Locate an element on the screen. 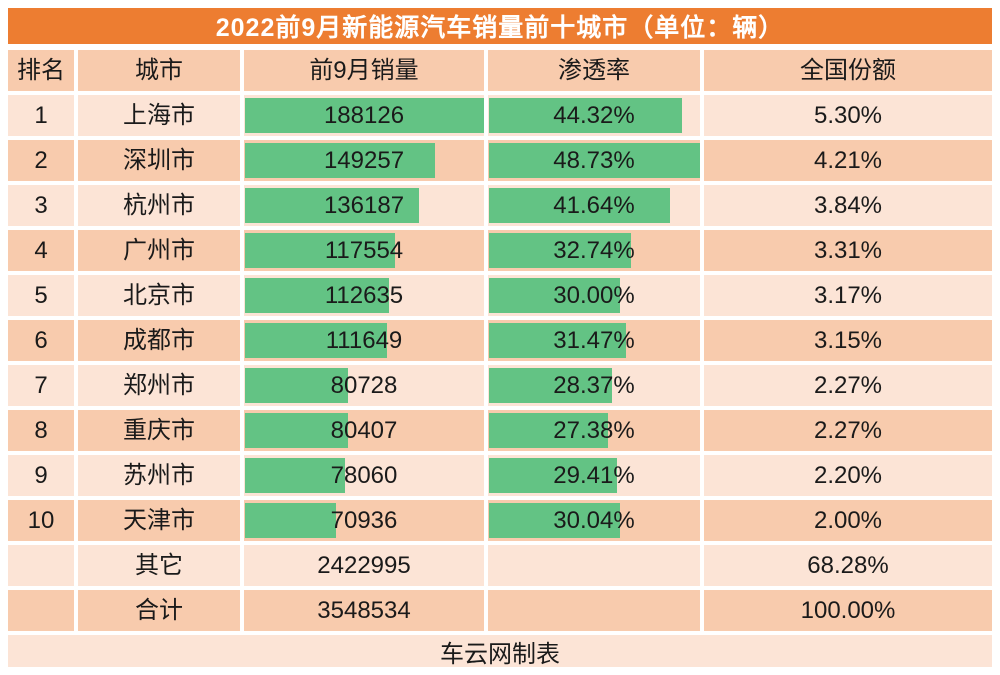  rank-cell: 8 is located at coordinates (41, 430).